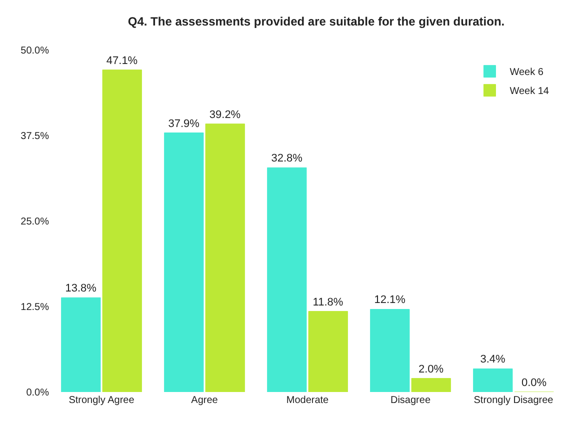  What do you see at coordinates (225, 114) in the screenshot?
I see `data-label: 39.2%` at bounding box center [225, 114].